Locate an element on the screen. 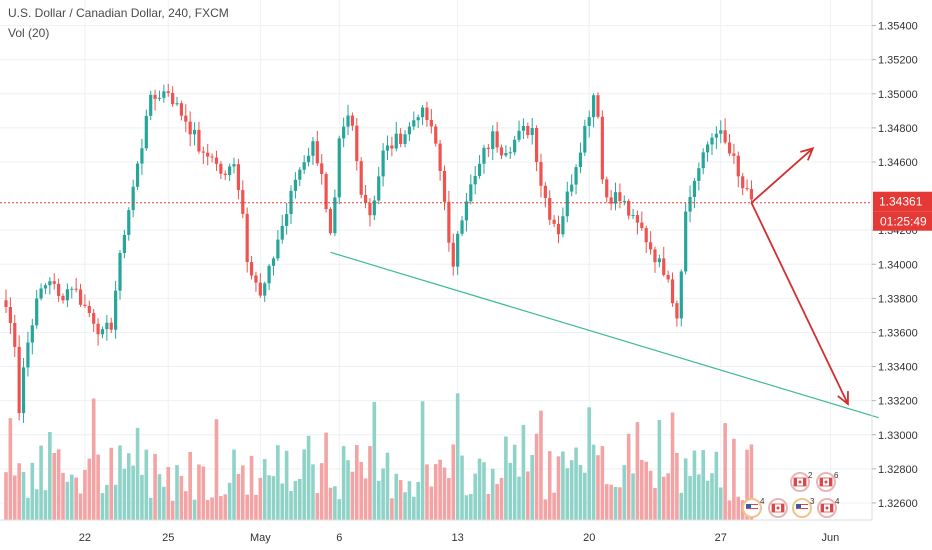  volume-indicator-label: Vol (20) is located at coordinates (29, 33).